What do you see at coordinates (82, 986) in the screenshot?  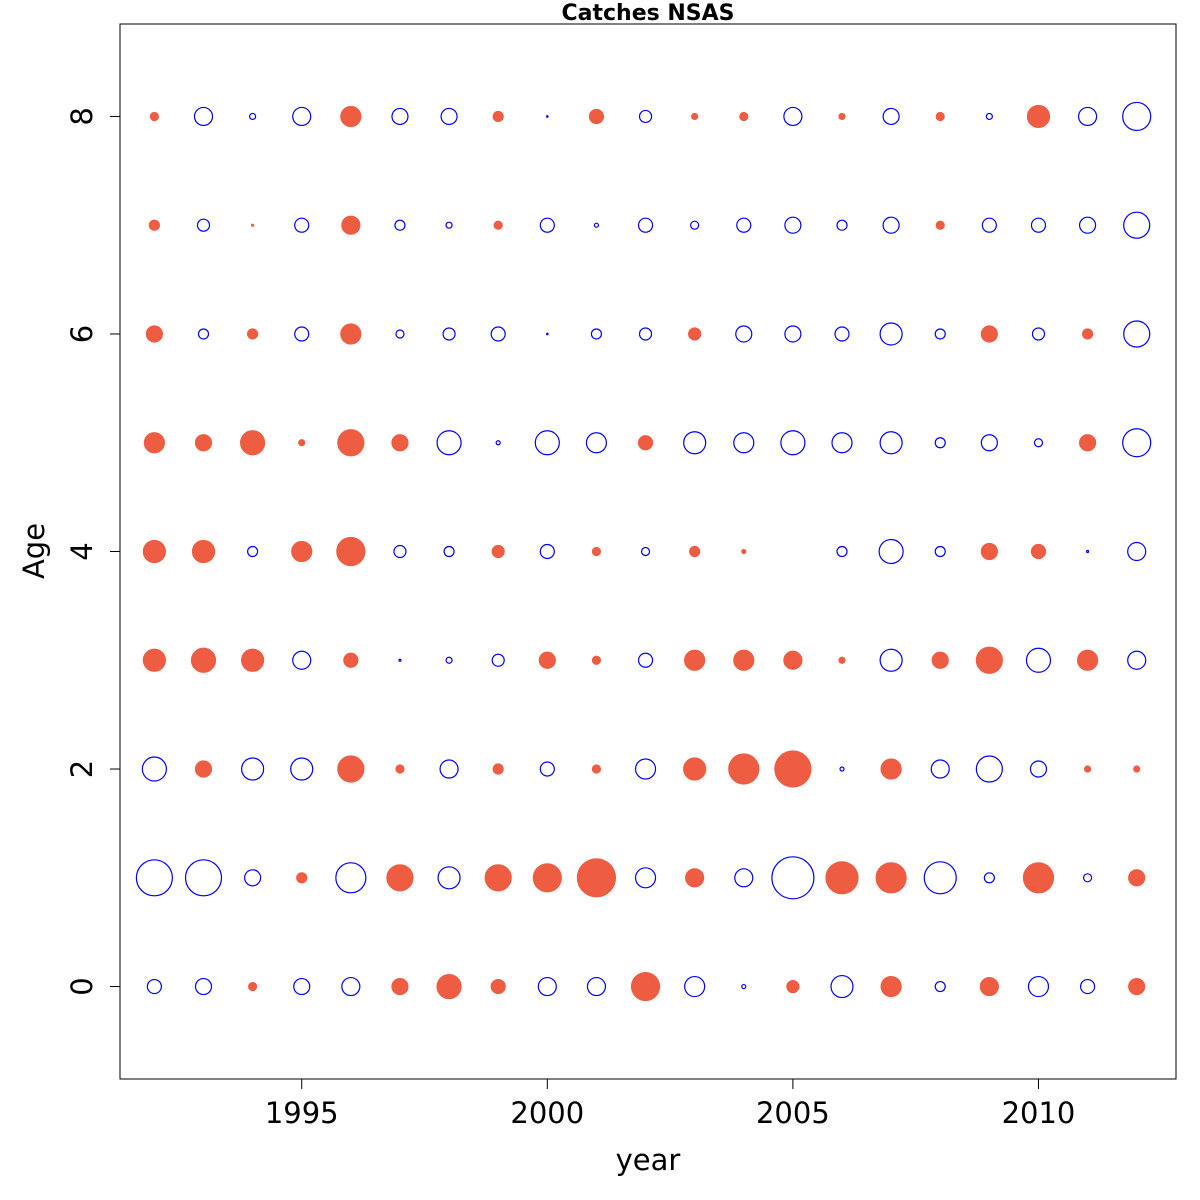 I see `y-tick-label: 0` at bounding box center [82, 986].